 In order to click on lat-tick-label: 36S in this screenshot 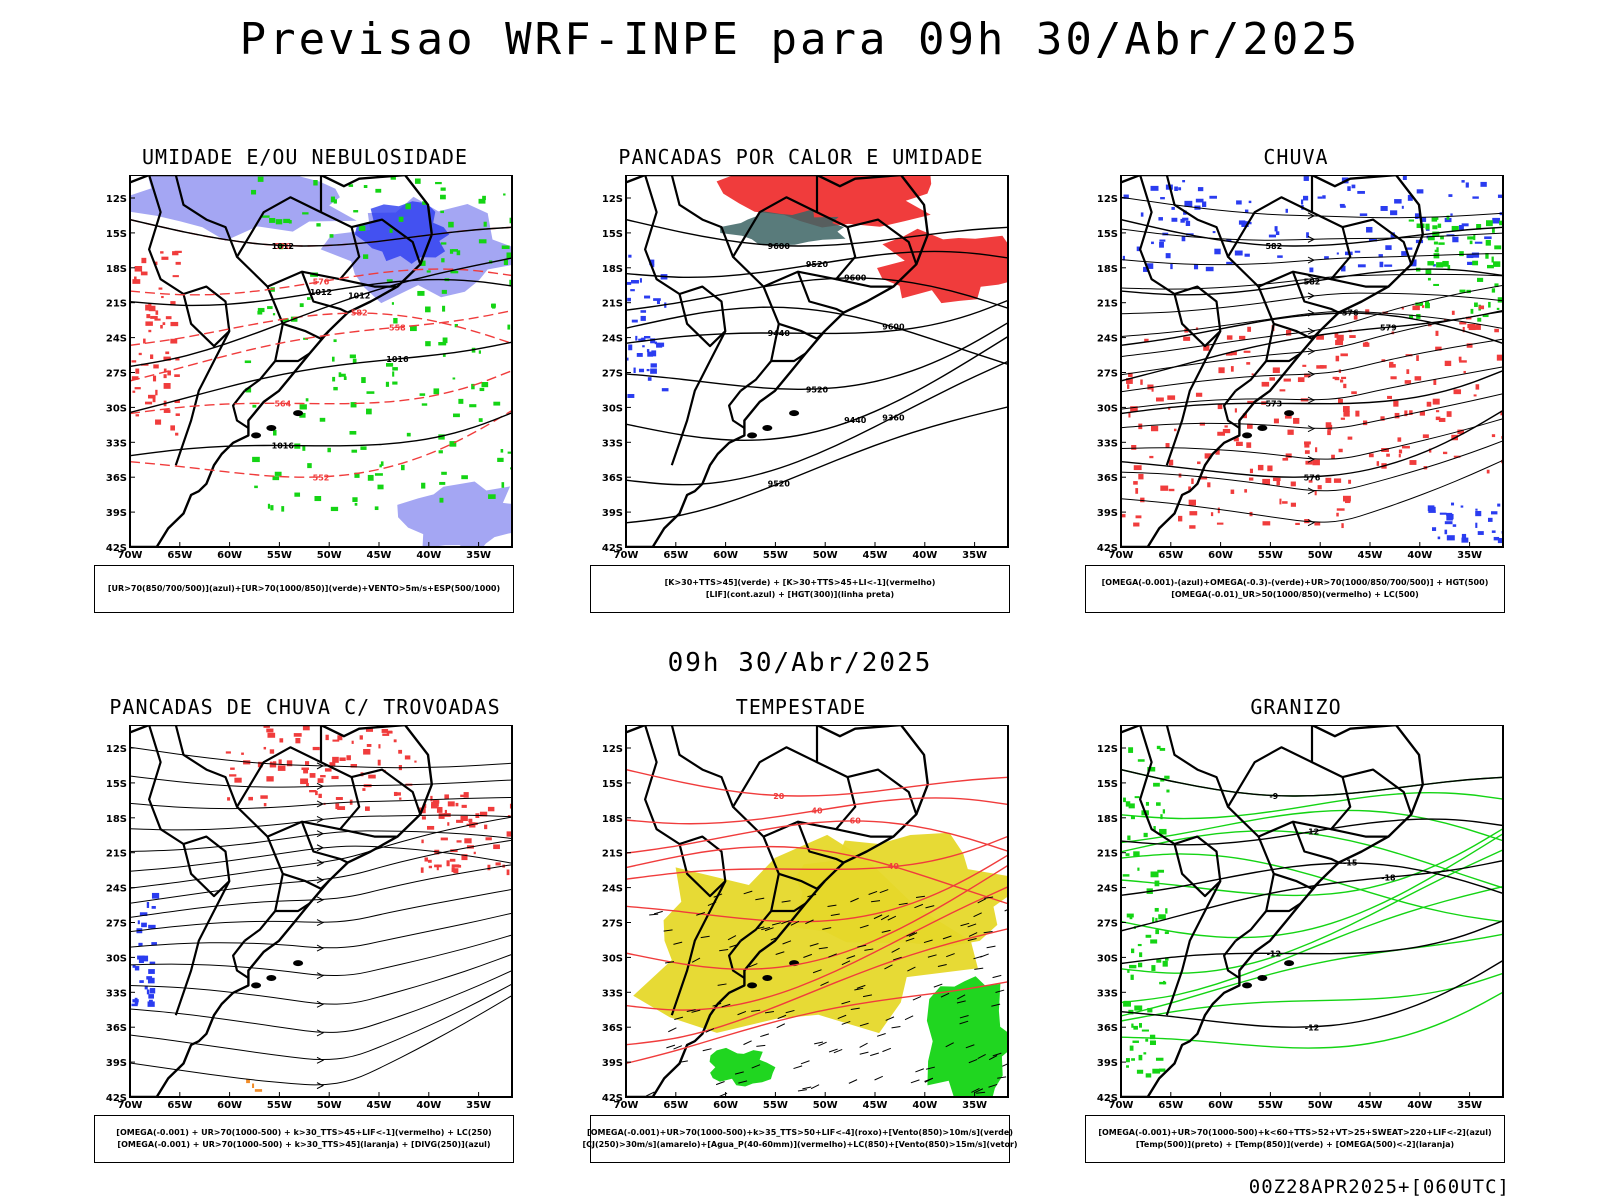, I will do `click(612, 478)`.